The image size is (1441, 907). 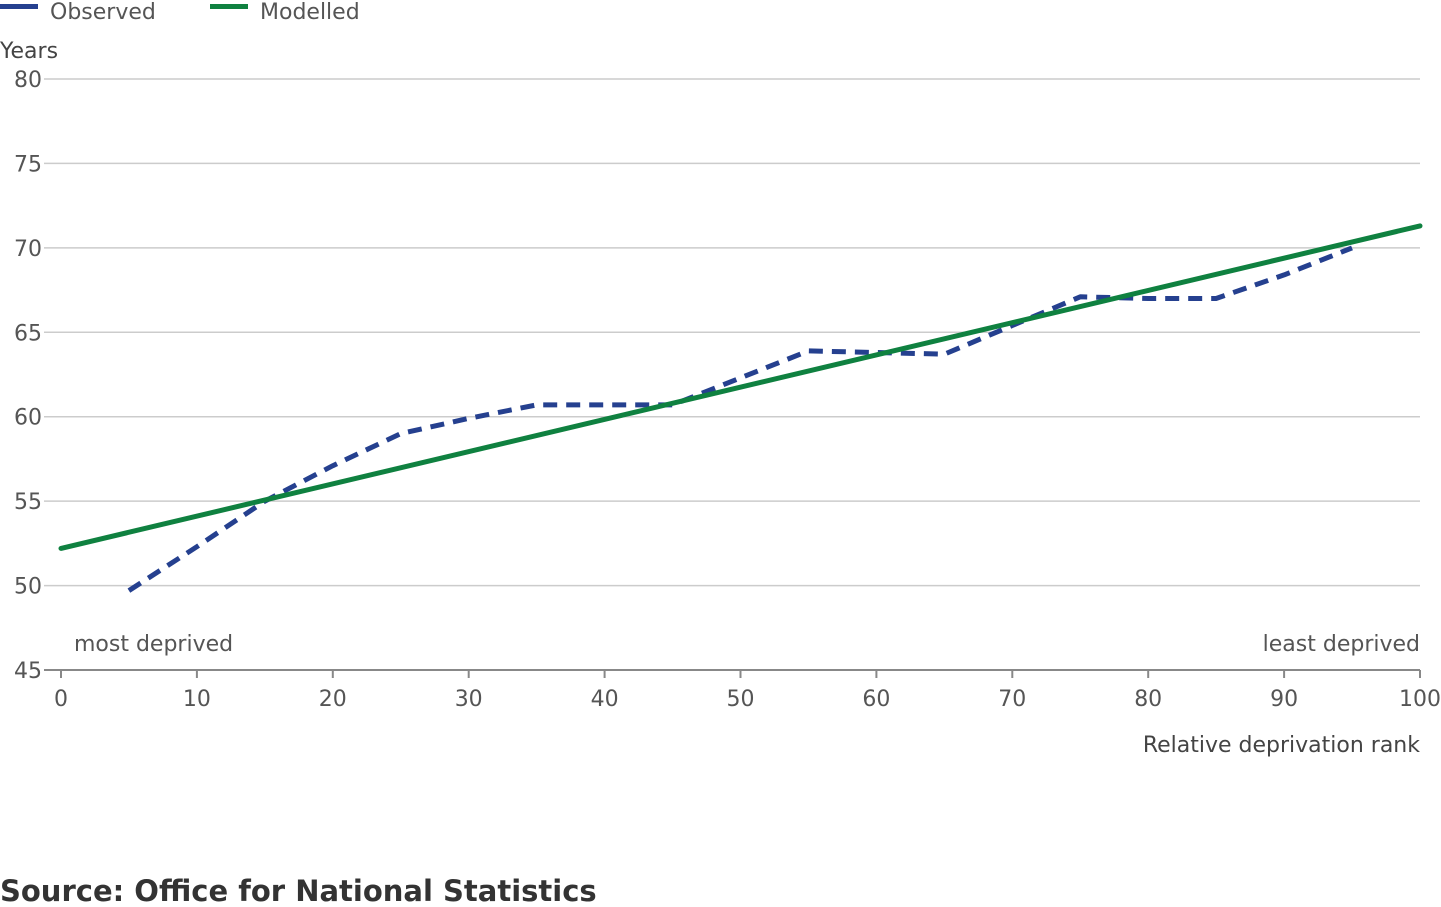 What do you see at coordinates (28, 164) in the screenshot?
I see `y-tick-label: 75` at bounding box center [28, 164].